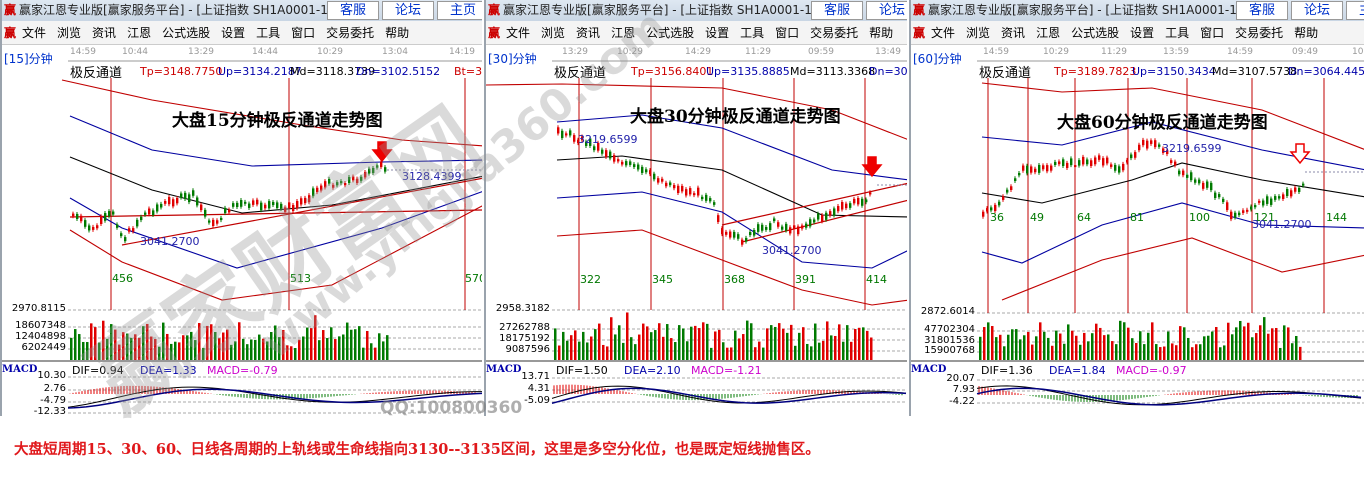  What do you see at coordinates (494, 10) in the screenshot?
I see `app-logo: 赢` at bounding box center [494, 10].